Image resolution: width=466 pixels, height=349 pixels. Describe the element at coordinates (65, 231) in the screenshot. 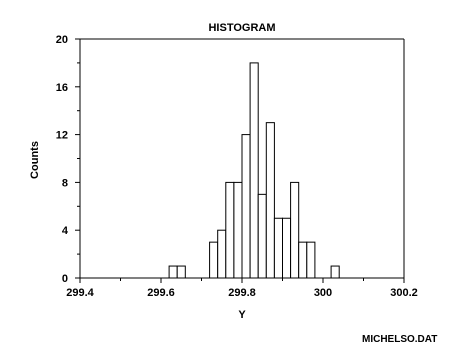

I see `y-tick-label: 4` at that location.